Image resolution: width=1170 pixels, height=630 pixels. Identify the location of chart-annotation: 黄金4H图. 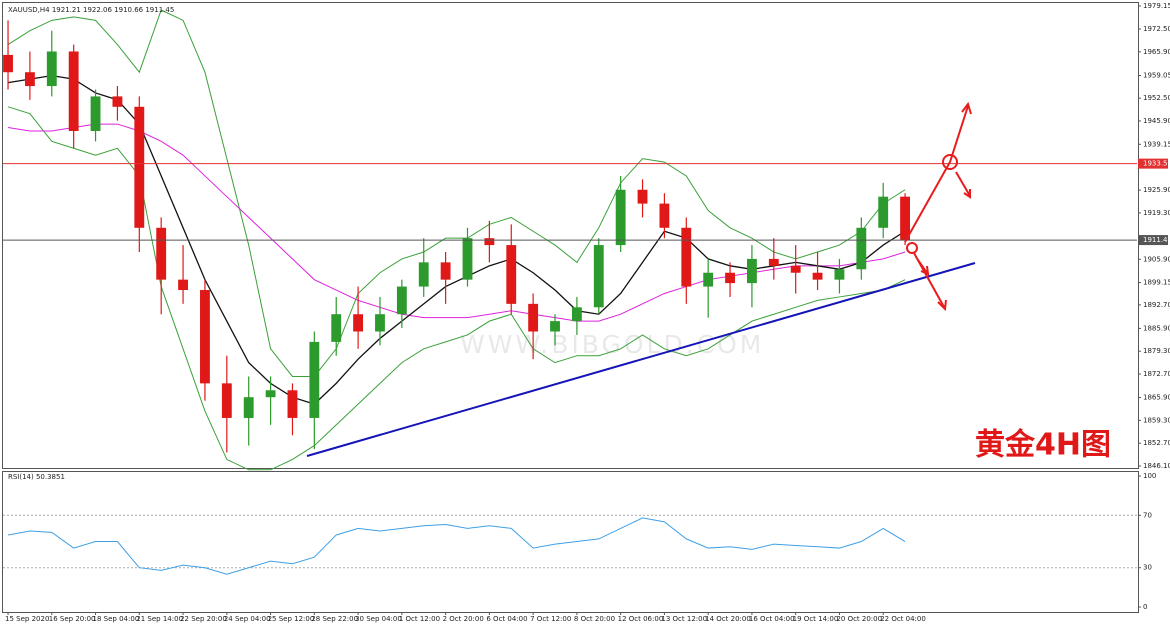
(1043, 445).